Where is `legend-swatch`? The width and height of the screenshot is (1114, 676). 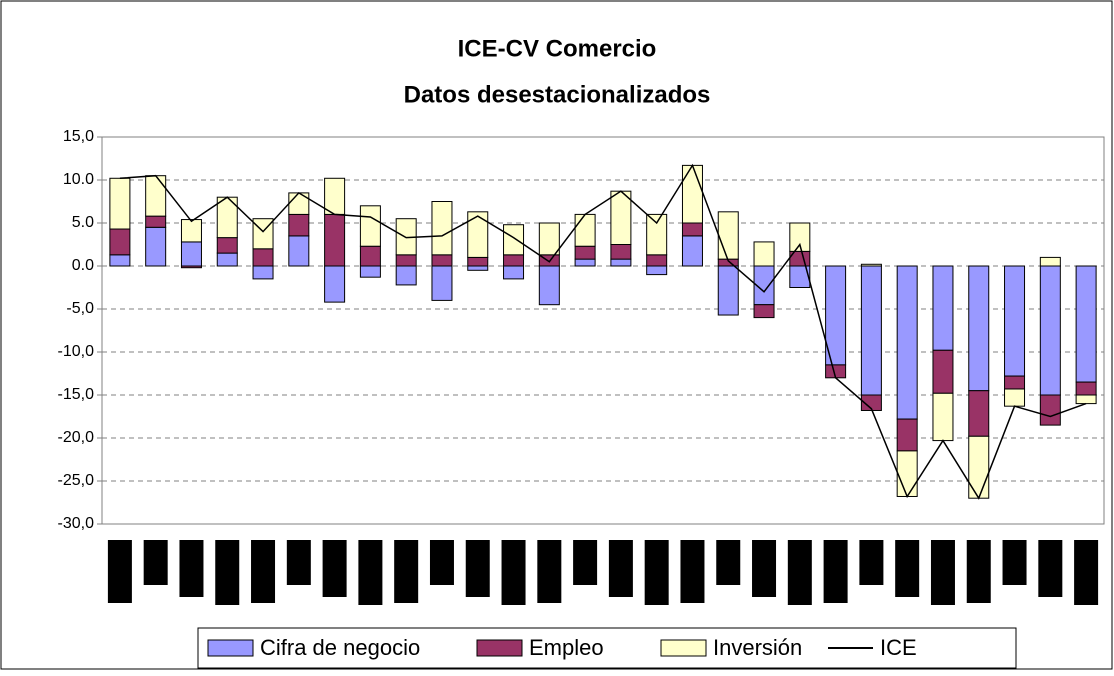
legend-swatch is located at coordinates (683, 648).